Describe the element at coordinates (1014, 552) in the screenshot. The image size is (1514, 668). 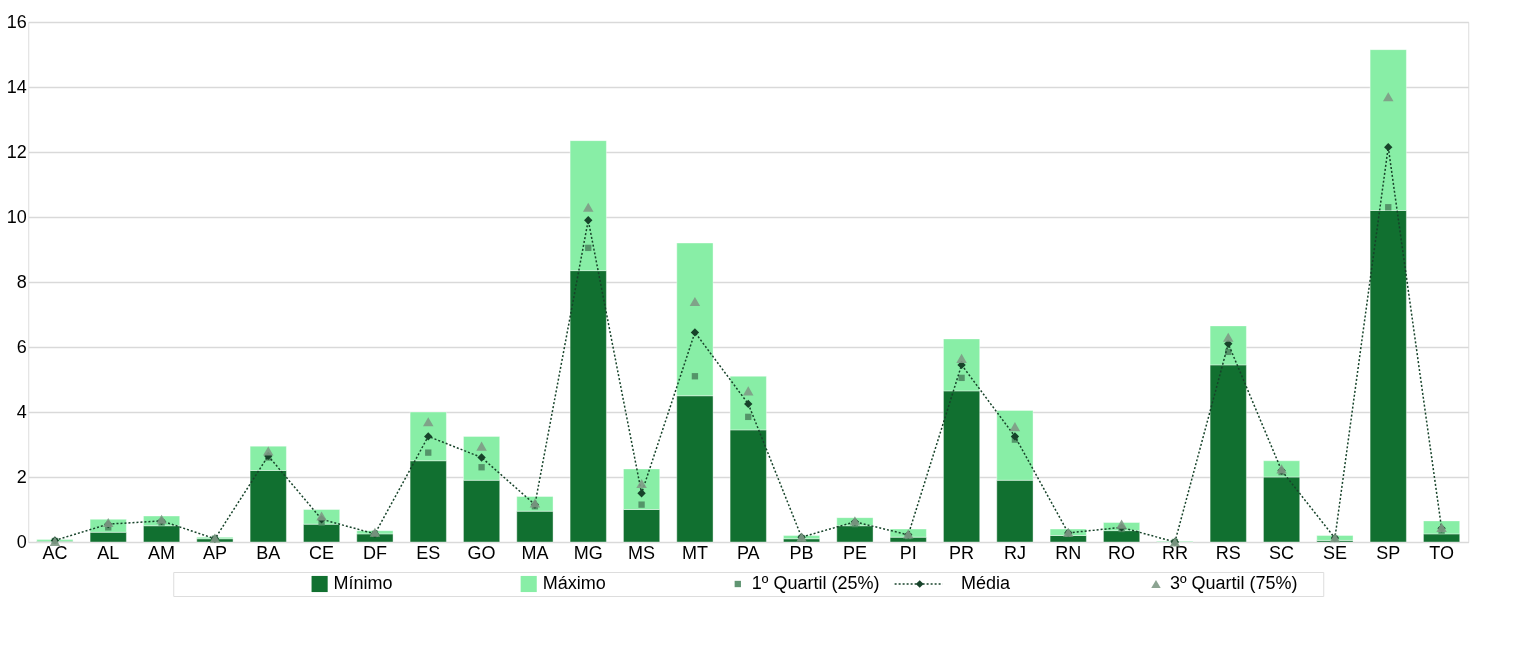
I see `x-tick-label: RJ` at that location.